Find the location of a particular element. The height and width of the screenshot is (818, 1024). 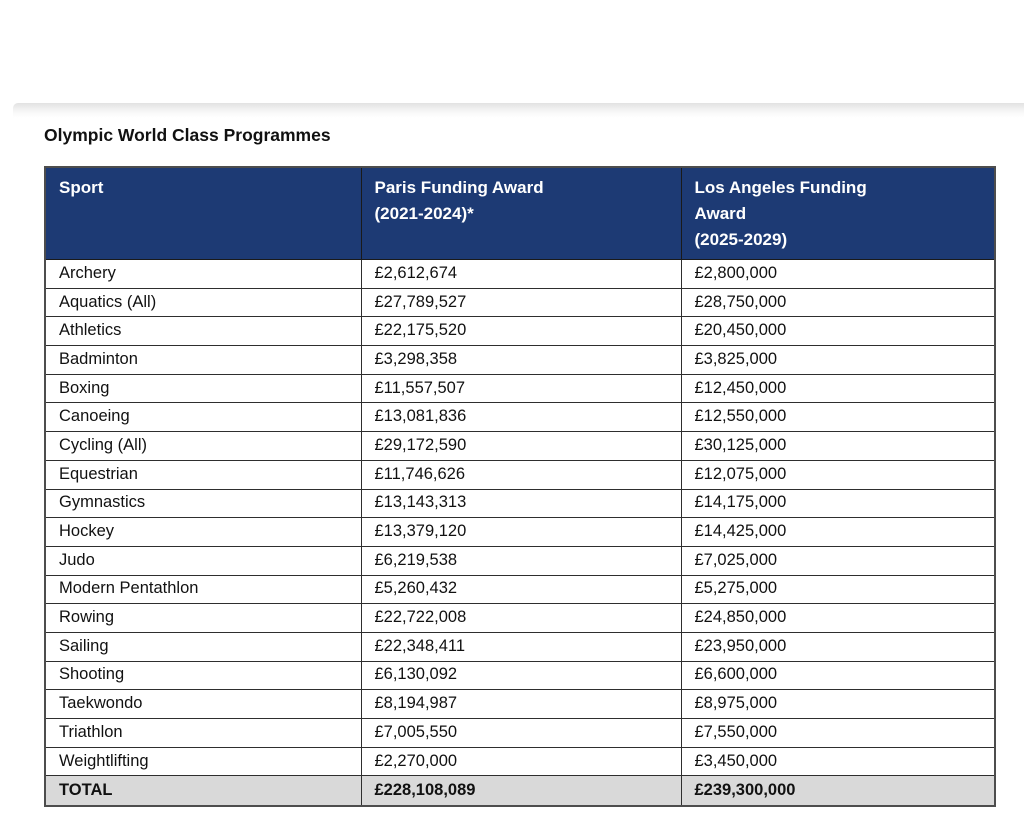

la-award-cell: £14,425,000 is located at coordinates (838, 532).